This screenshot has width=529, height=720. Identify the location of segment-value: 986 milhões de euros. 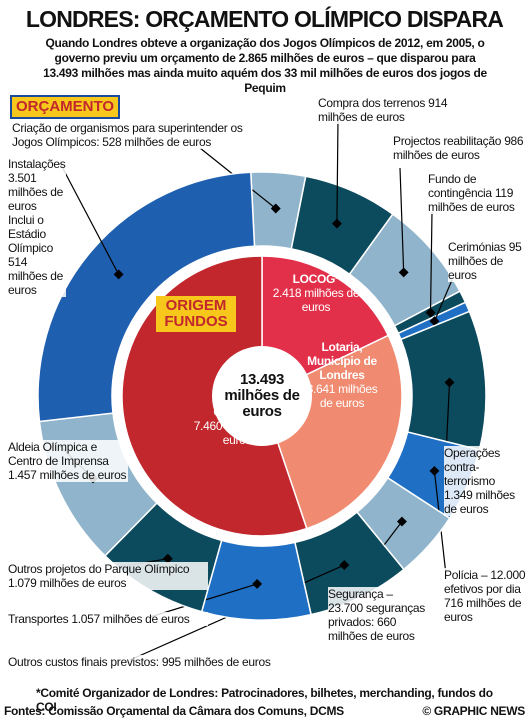
(458, 148).